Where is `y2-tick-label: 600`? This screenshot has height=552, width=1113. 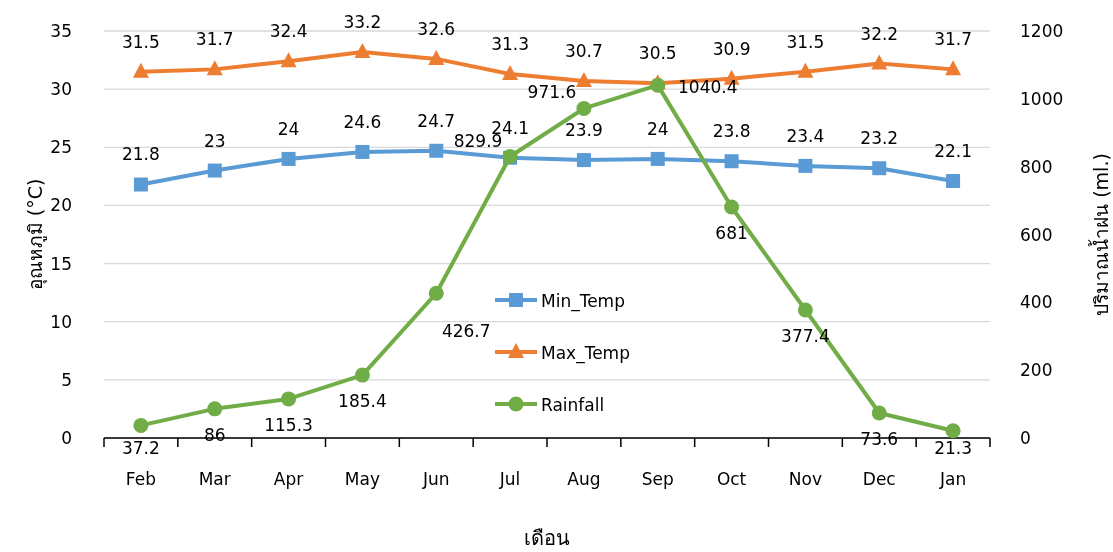
y2-tick-label: 600 is located at coordinates (1036, 234).